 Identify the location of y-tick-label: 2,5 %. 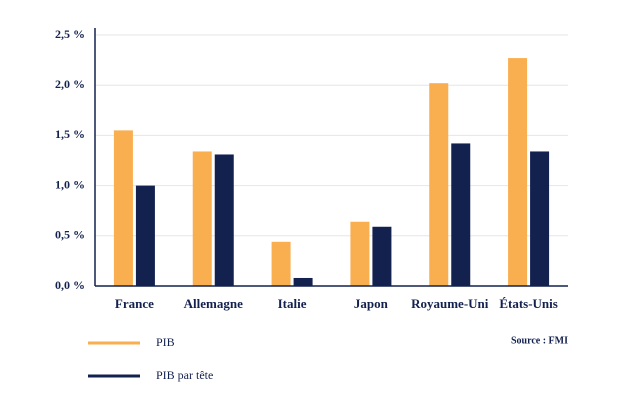
(70, 34).